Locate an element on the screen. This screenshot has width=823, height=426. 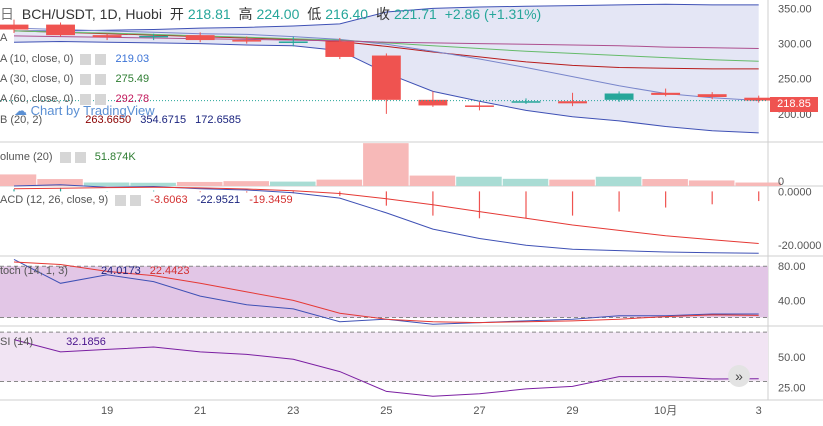
legend-stoch-d: 22.4423 is located at coordinates (169, 271).